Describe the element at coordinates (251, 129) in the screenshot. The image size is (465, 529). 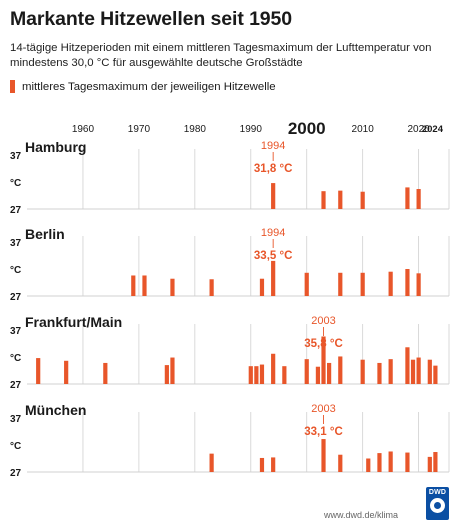
I see `x-tick-label-1990: 1990` at that location.